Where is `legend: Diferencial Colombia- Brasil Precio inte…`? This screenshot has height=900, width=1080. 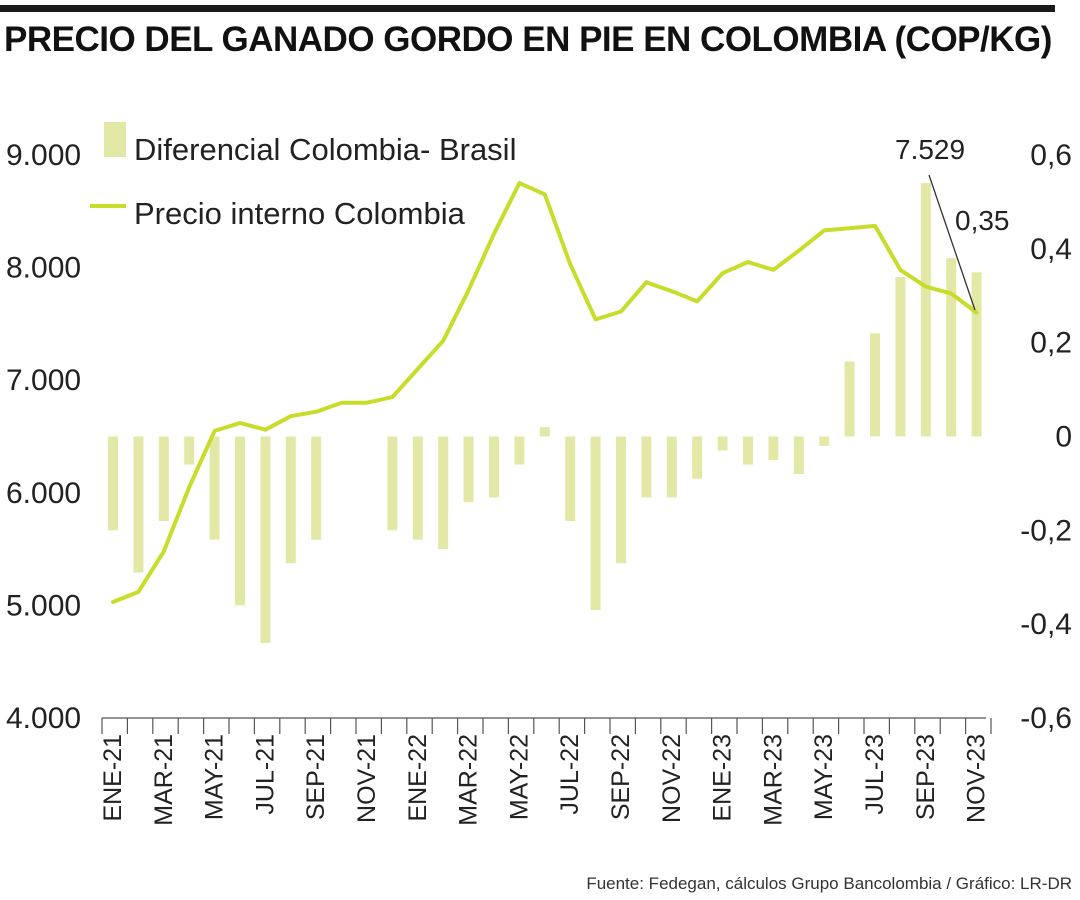
legend: Diferencial Colombia- Brasil Precio inte… is located at coordinates (303, 176).